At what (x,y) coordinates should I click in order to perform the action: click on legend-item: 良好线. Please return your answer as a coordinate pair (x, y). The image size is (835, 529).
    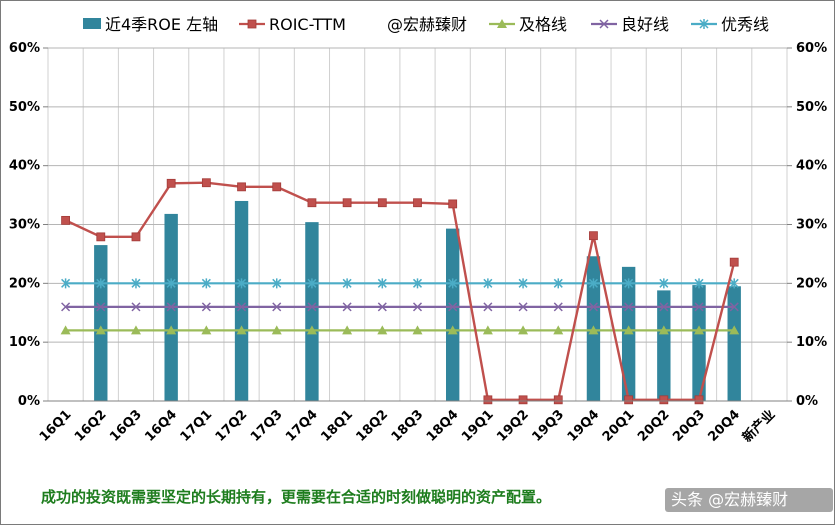
    Looking at the image, I should click on (630, 24).